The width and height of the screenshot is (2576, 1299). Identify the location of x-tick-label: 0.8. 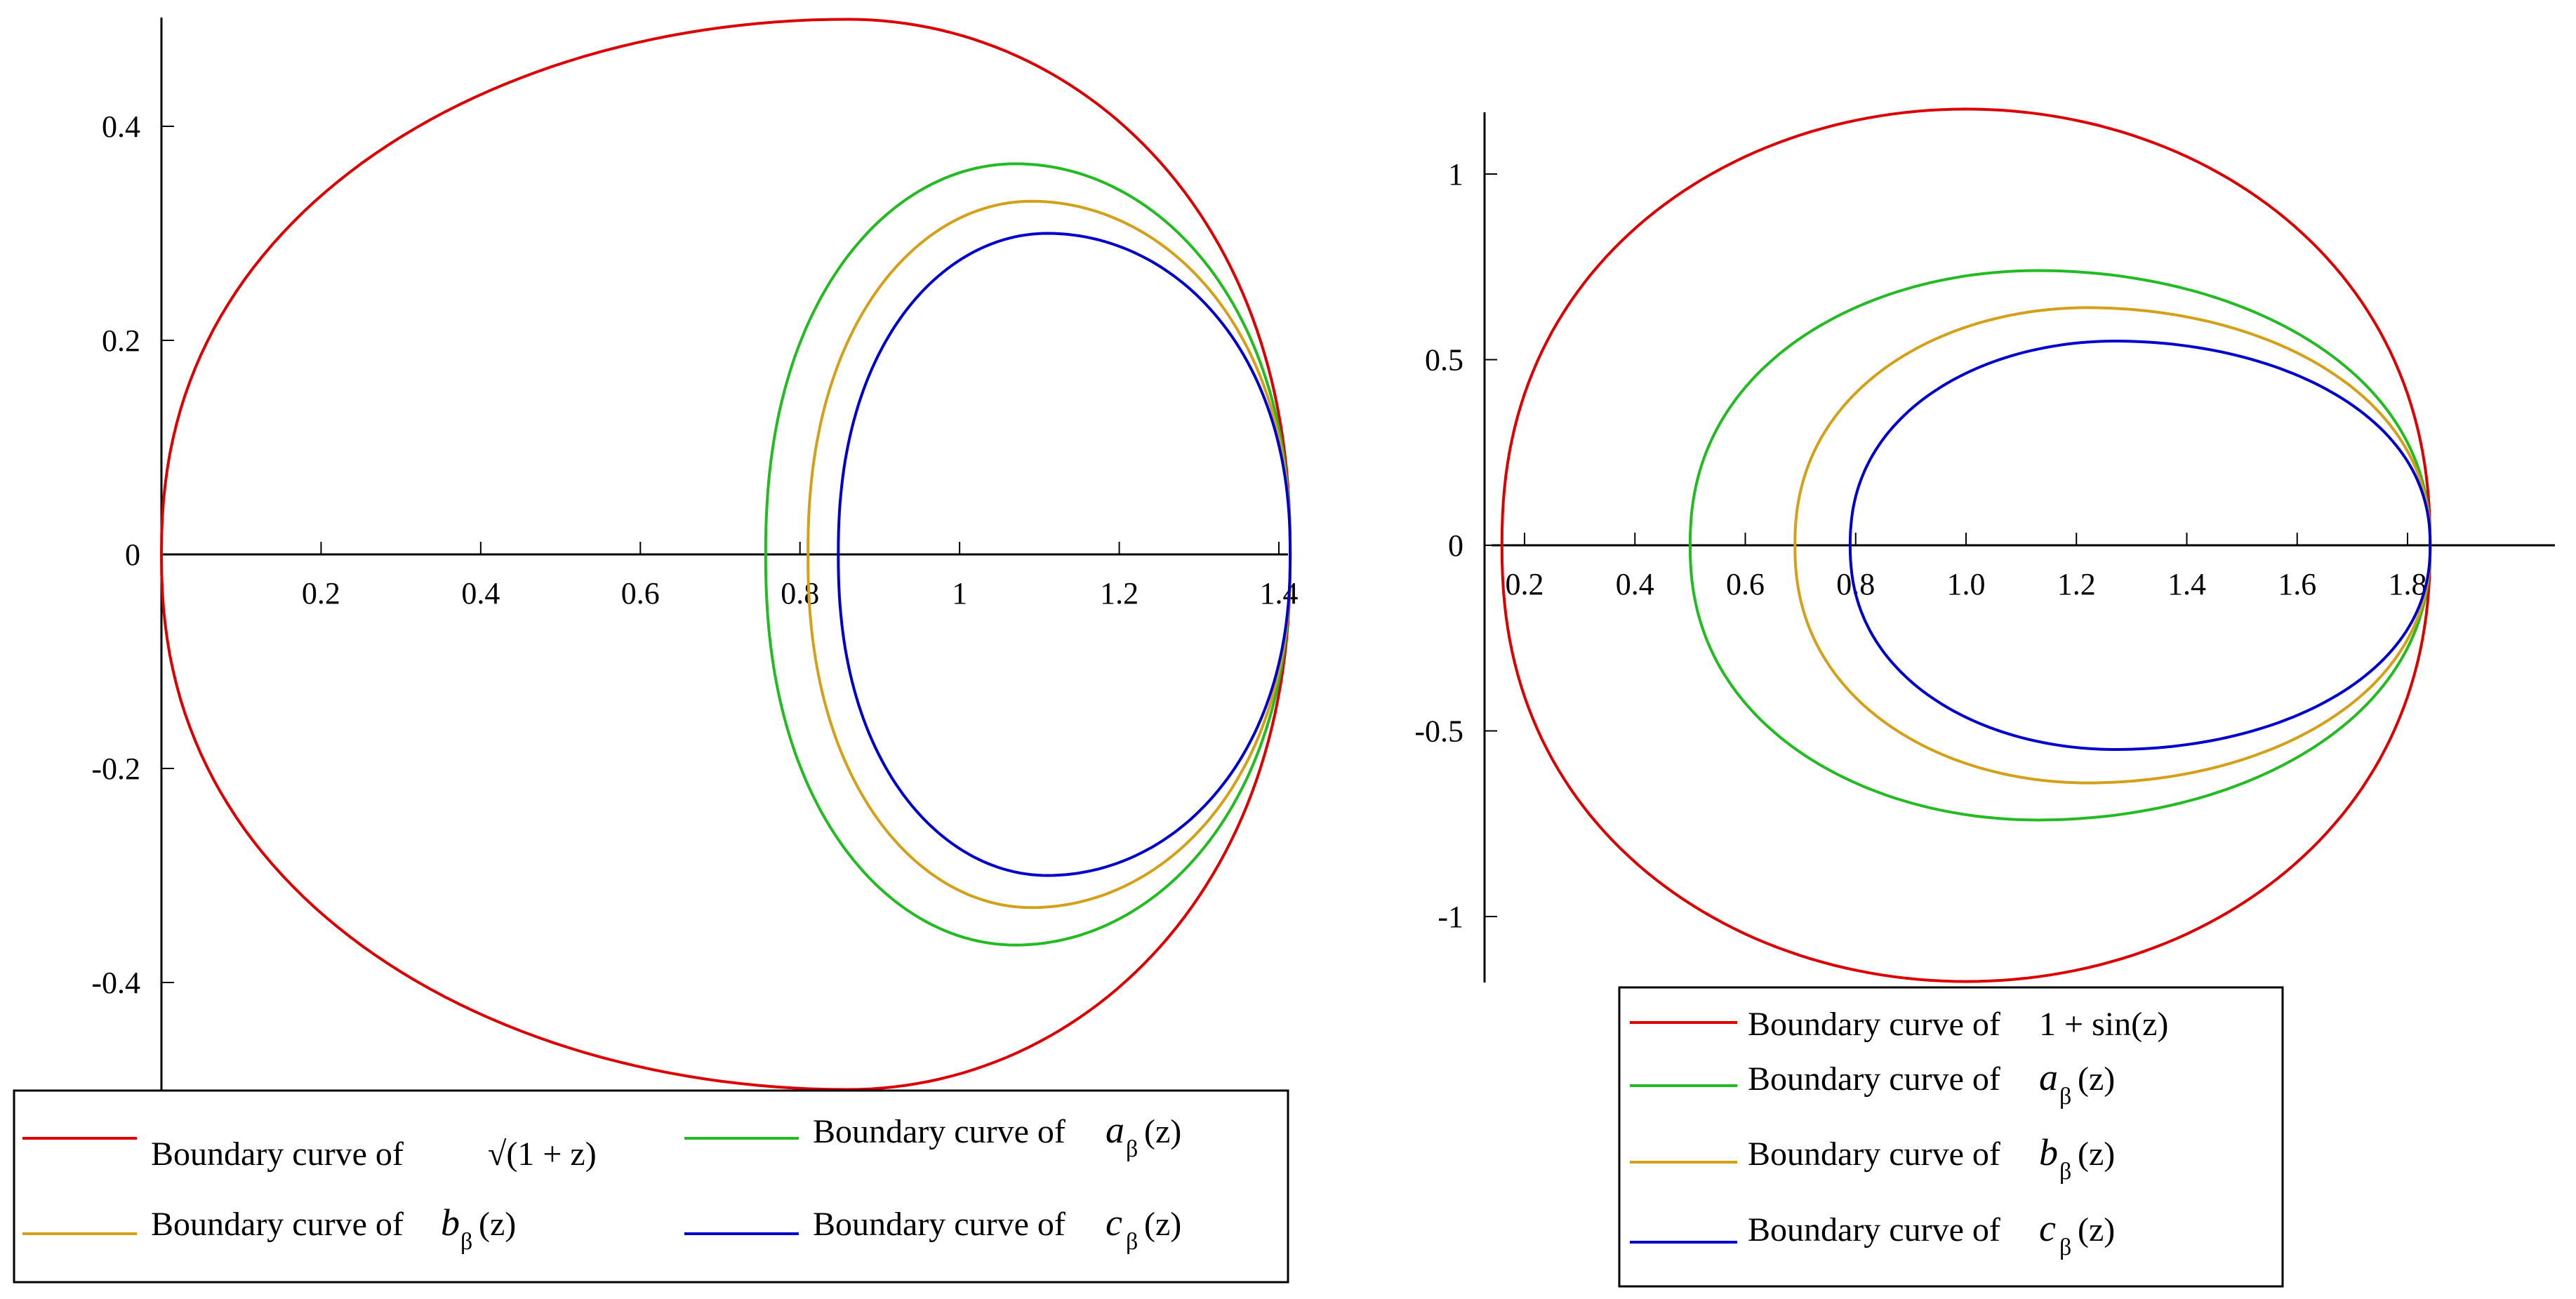
(800, 593).